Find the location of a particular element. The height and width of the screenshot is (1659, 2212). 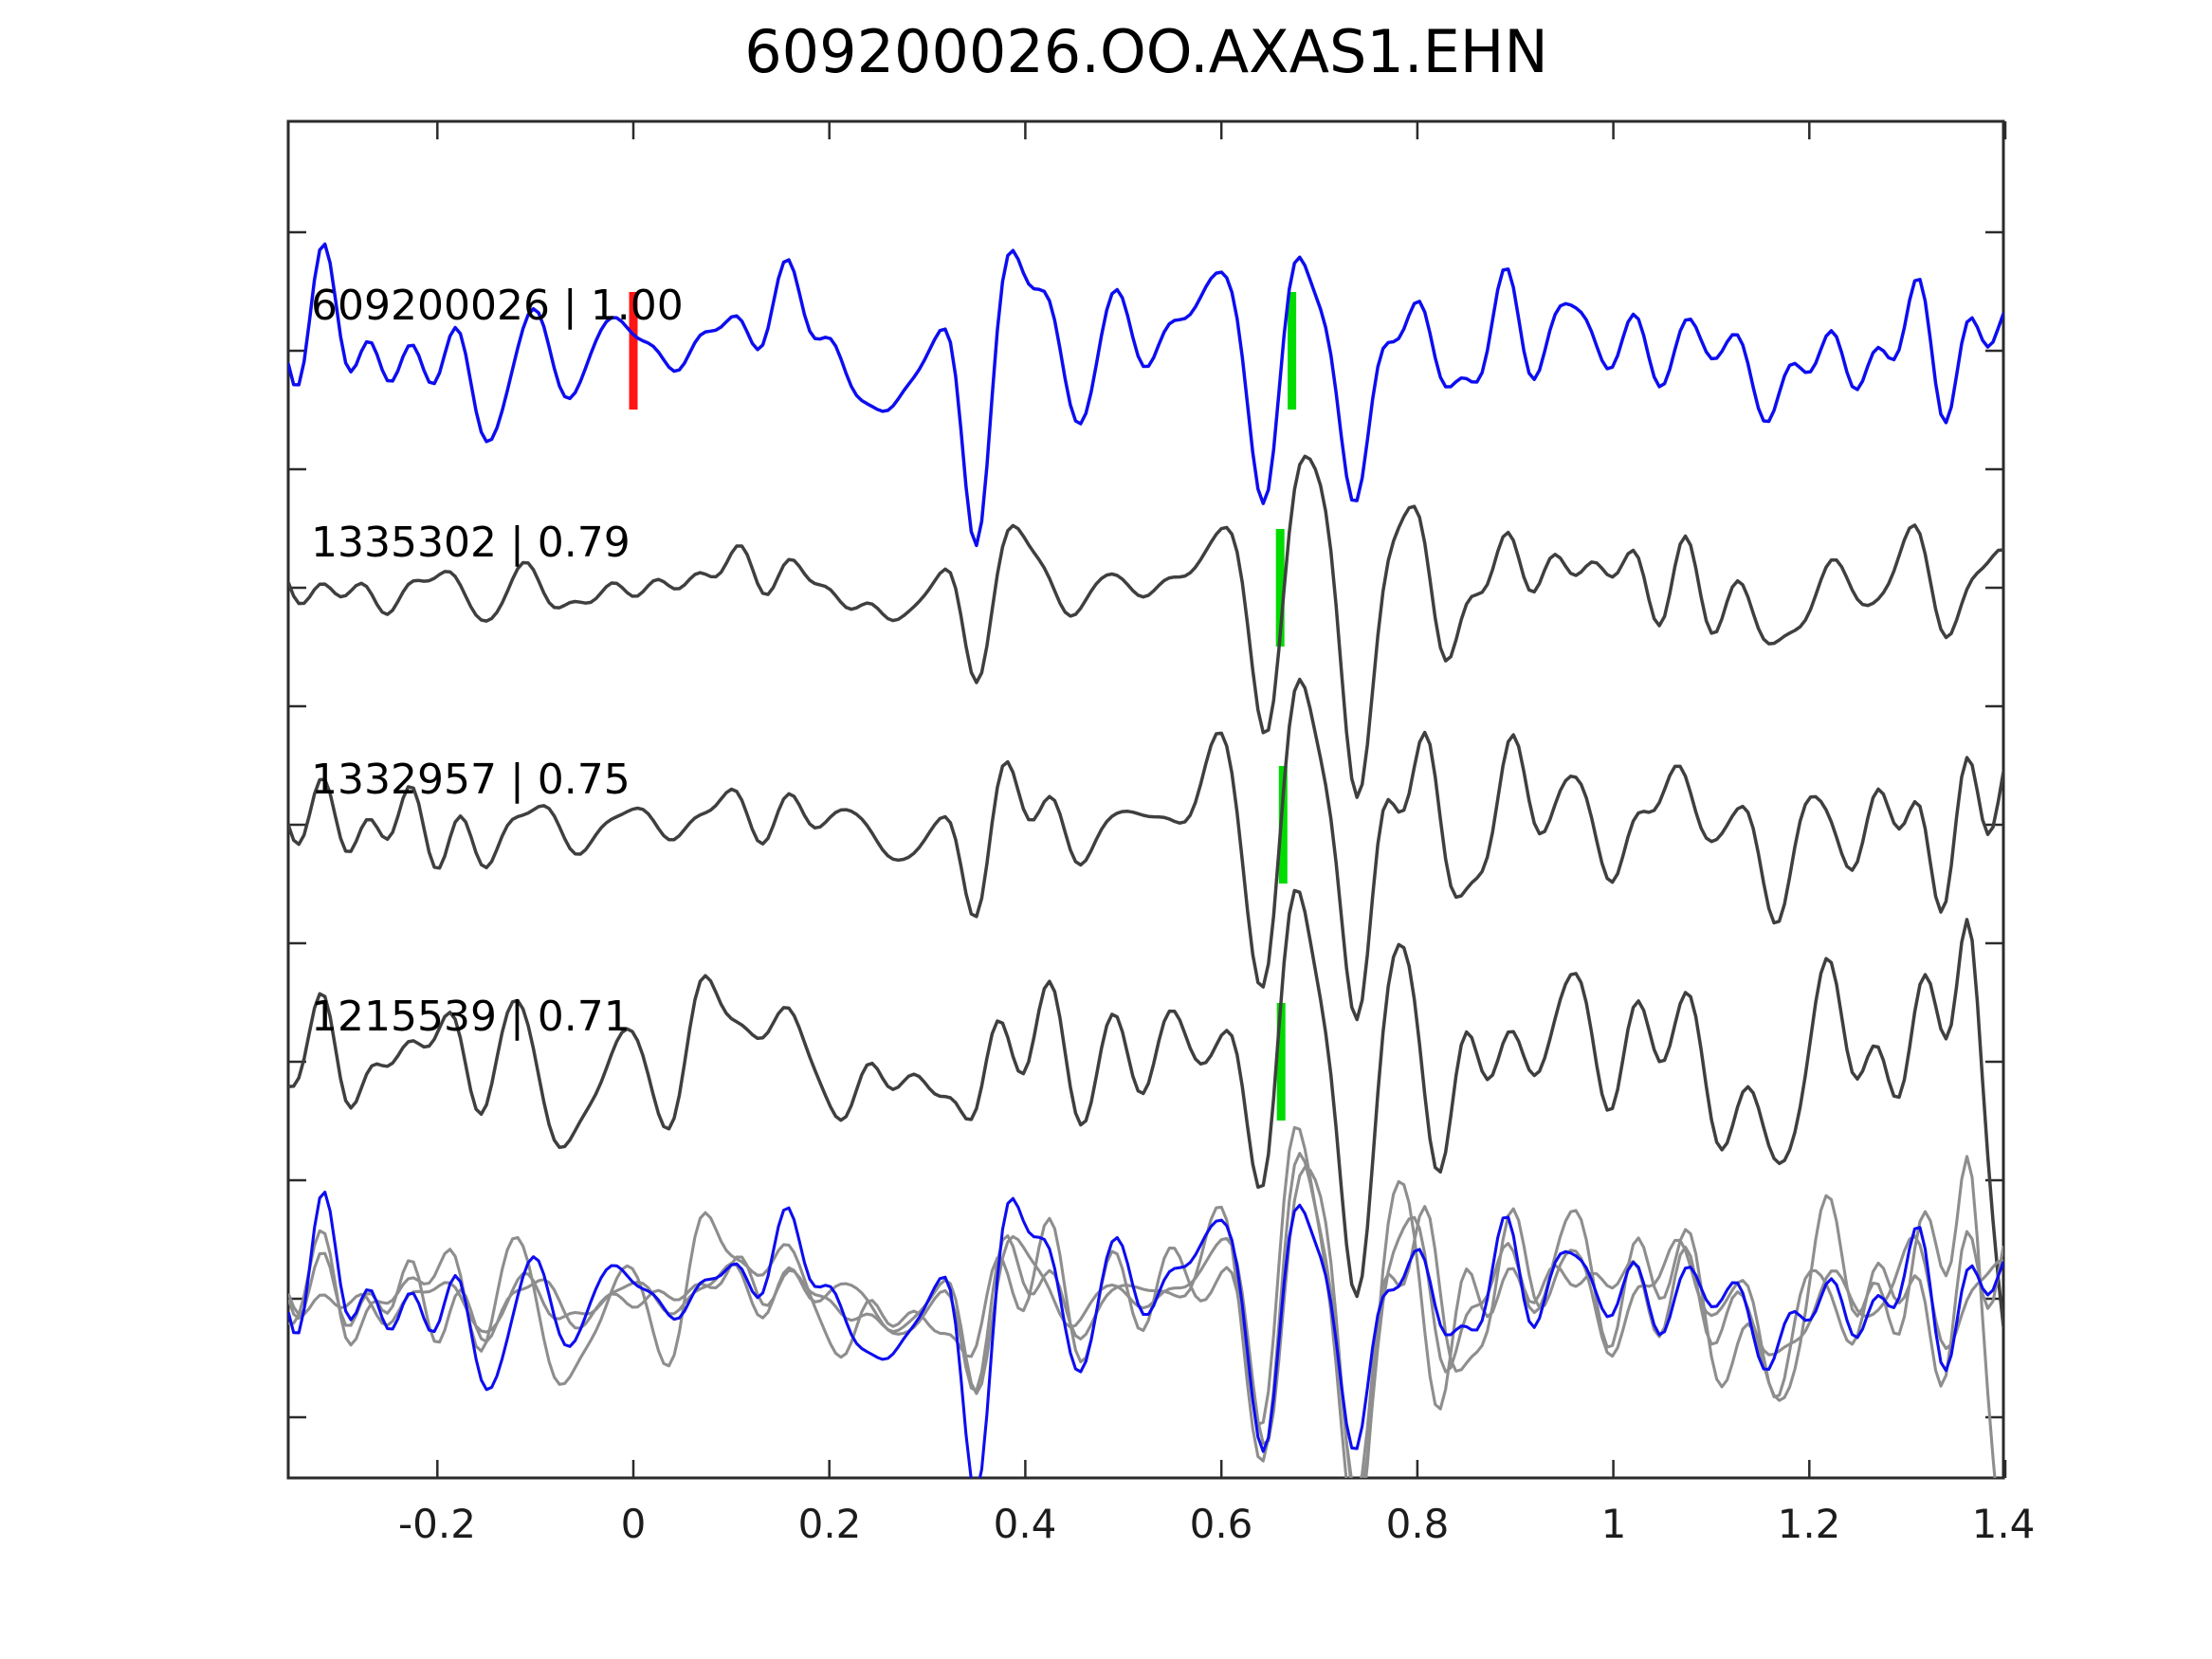

x-tick-label: 0.6 is located at coordinates (1221, 1524).